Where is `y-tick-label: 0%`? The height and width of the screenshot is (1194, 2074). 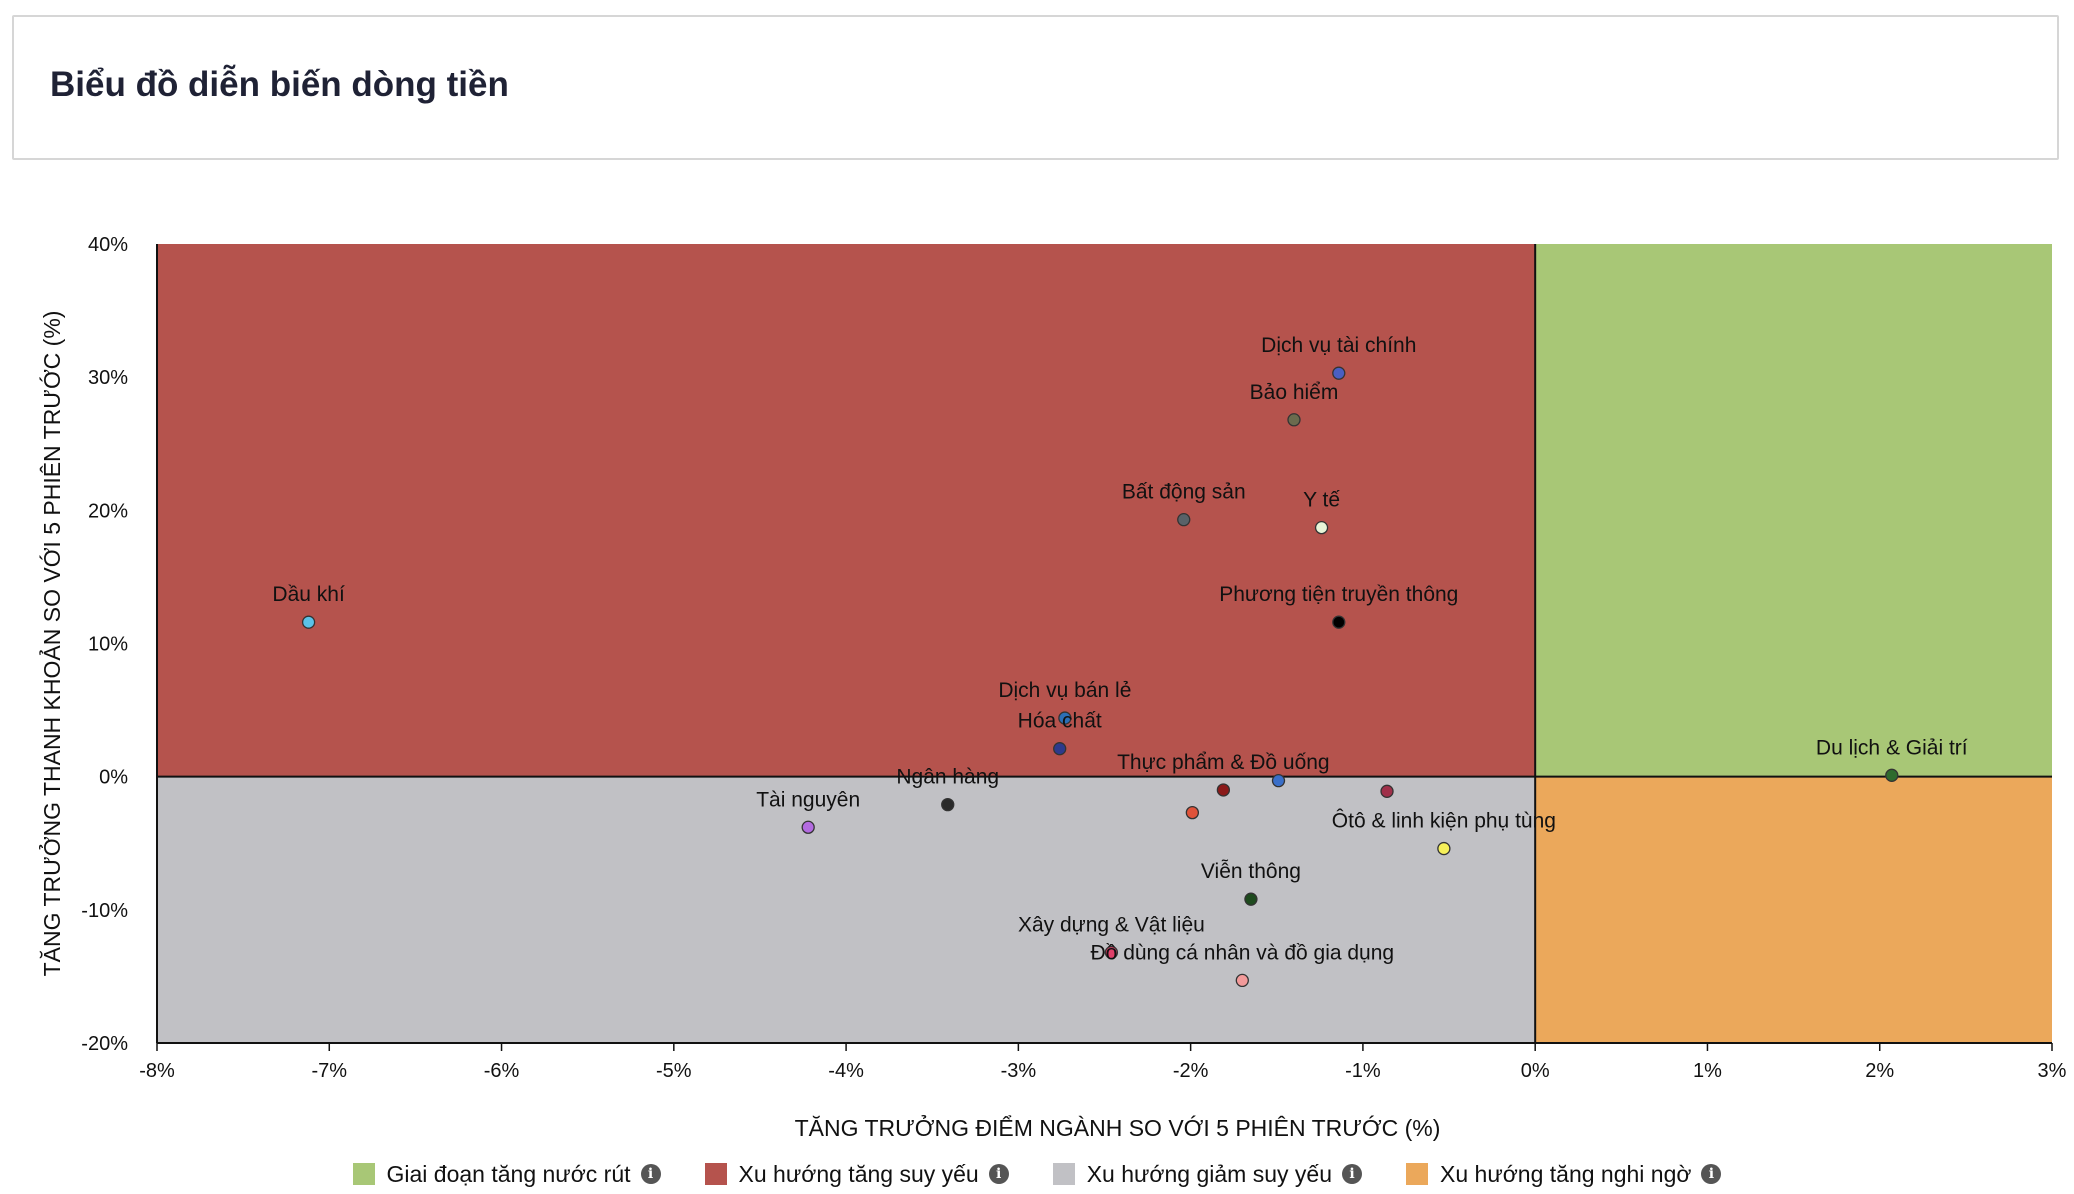
y-tick-label: 0% is located at coordinates (113, 778).